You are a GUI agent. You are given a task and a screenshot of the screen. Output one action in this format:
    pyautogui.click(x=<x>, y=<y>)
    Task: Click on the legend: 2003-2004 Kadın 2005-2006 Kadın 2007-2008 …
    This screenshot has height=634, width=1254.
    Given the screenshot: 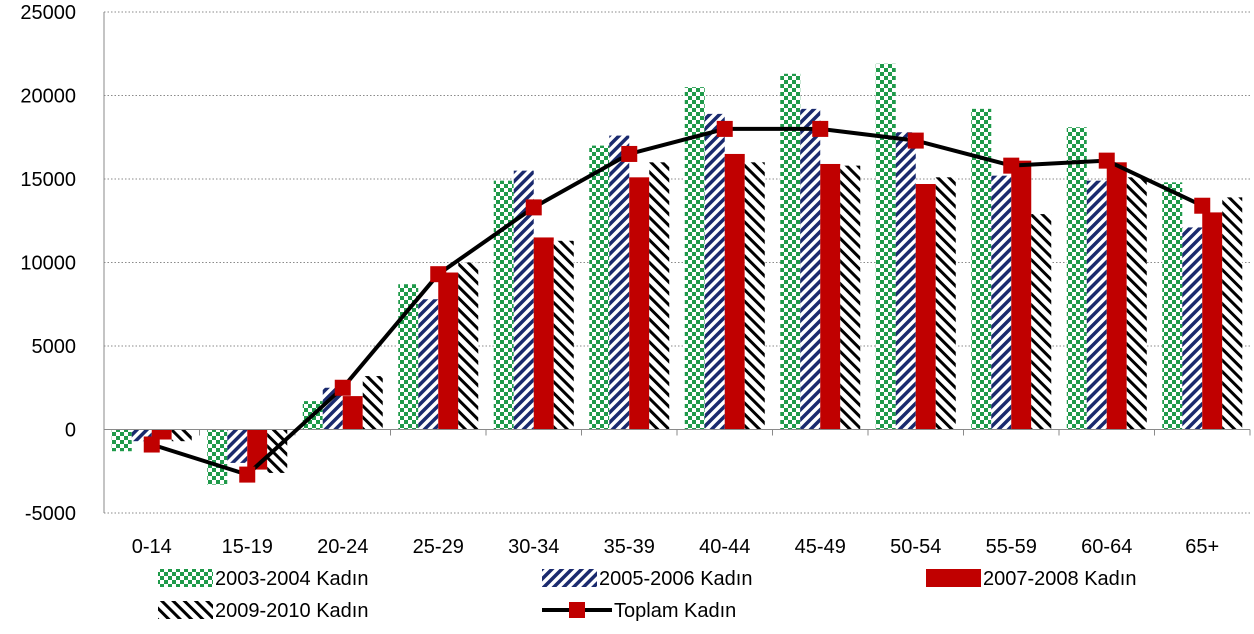 What is the action you would take?
    pyautogui.click(x=647, y=595)
    